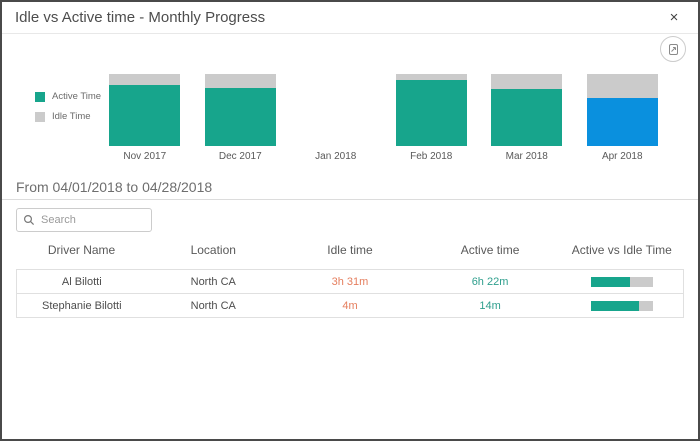 This screenshot has width=700, height=441. I want to click on driver-name-cell: Al Bilotti, so click(81, 281).